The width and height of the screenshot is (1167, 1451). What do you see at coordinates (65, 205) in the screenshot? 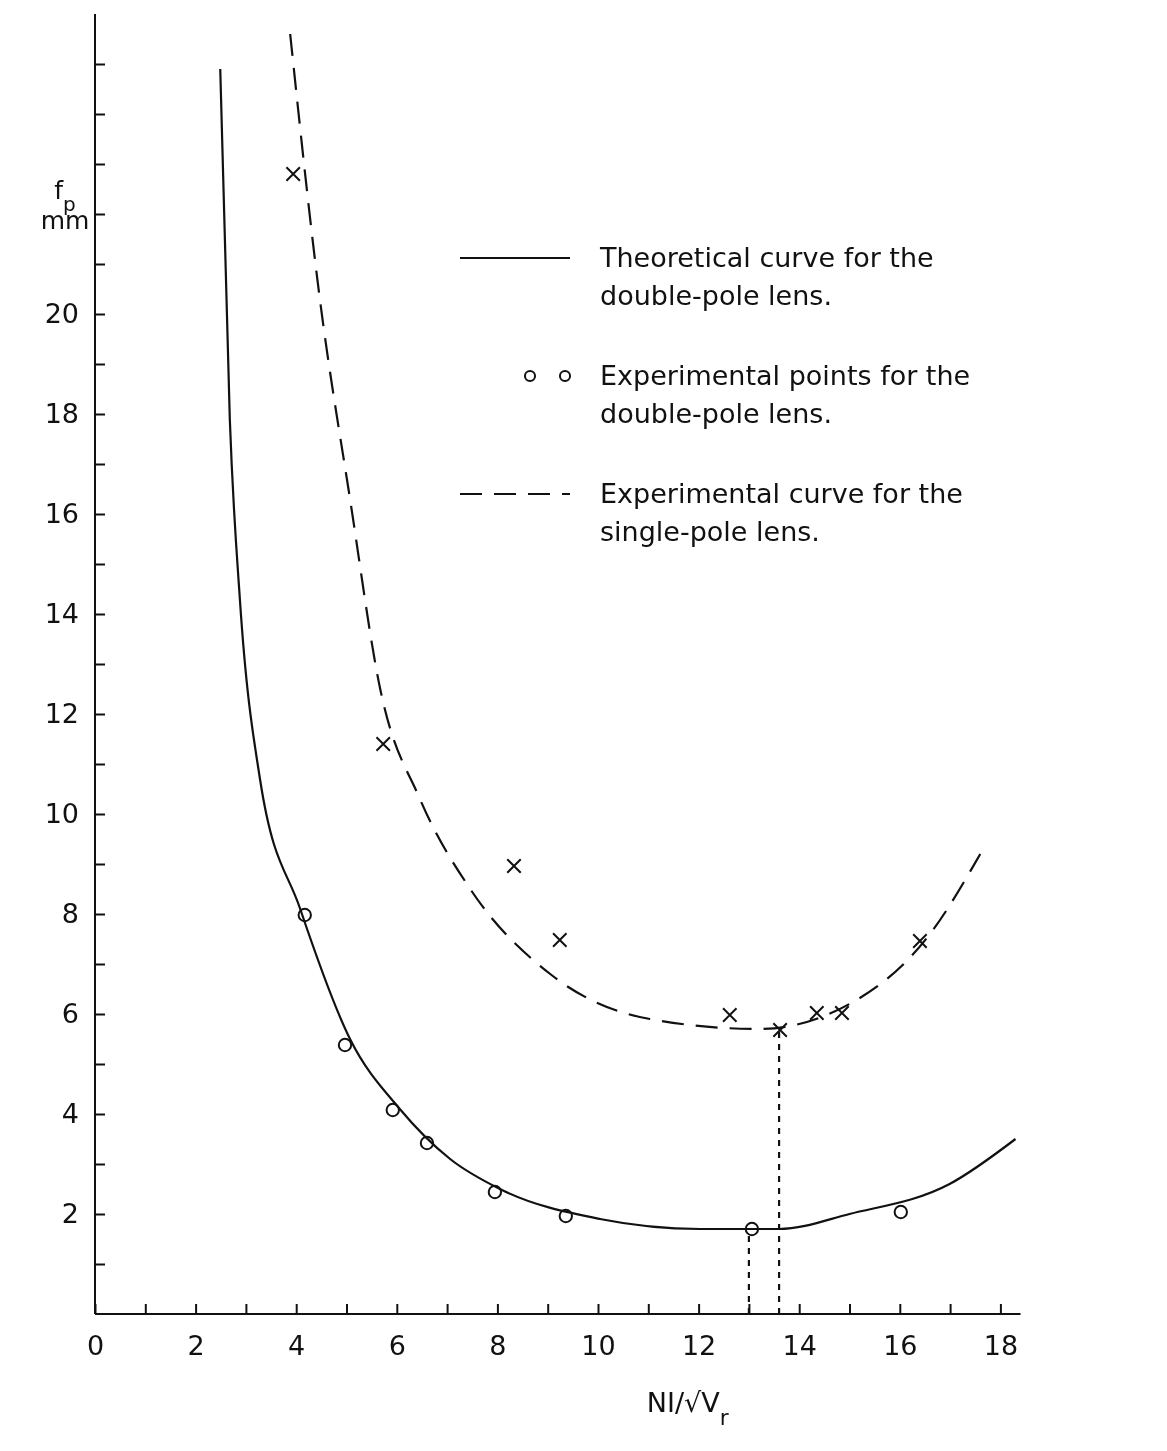
I see `y-axis-title: f$_{p}$ mm` at bounding box center [65, 205].